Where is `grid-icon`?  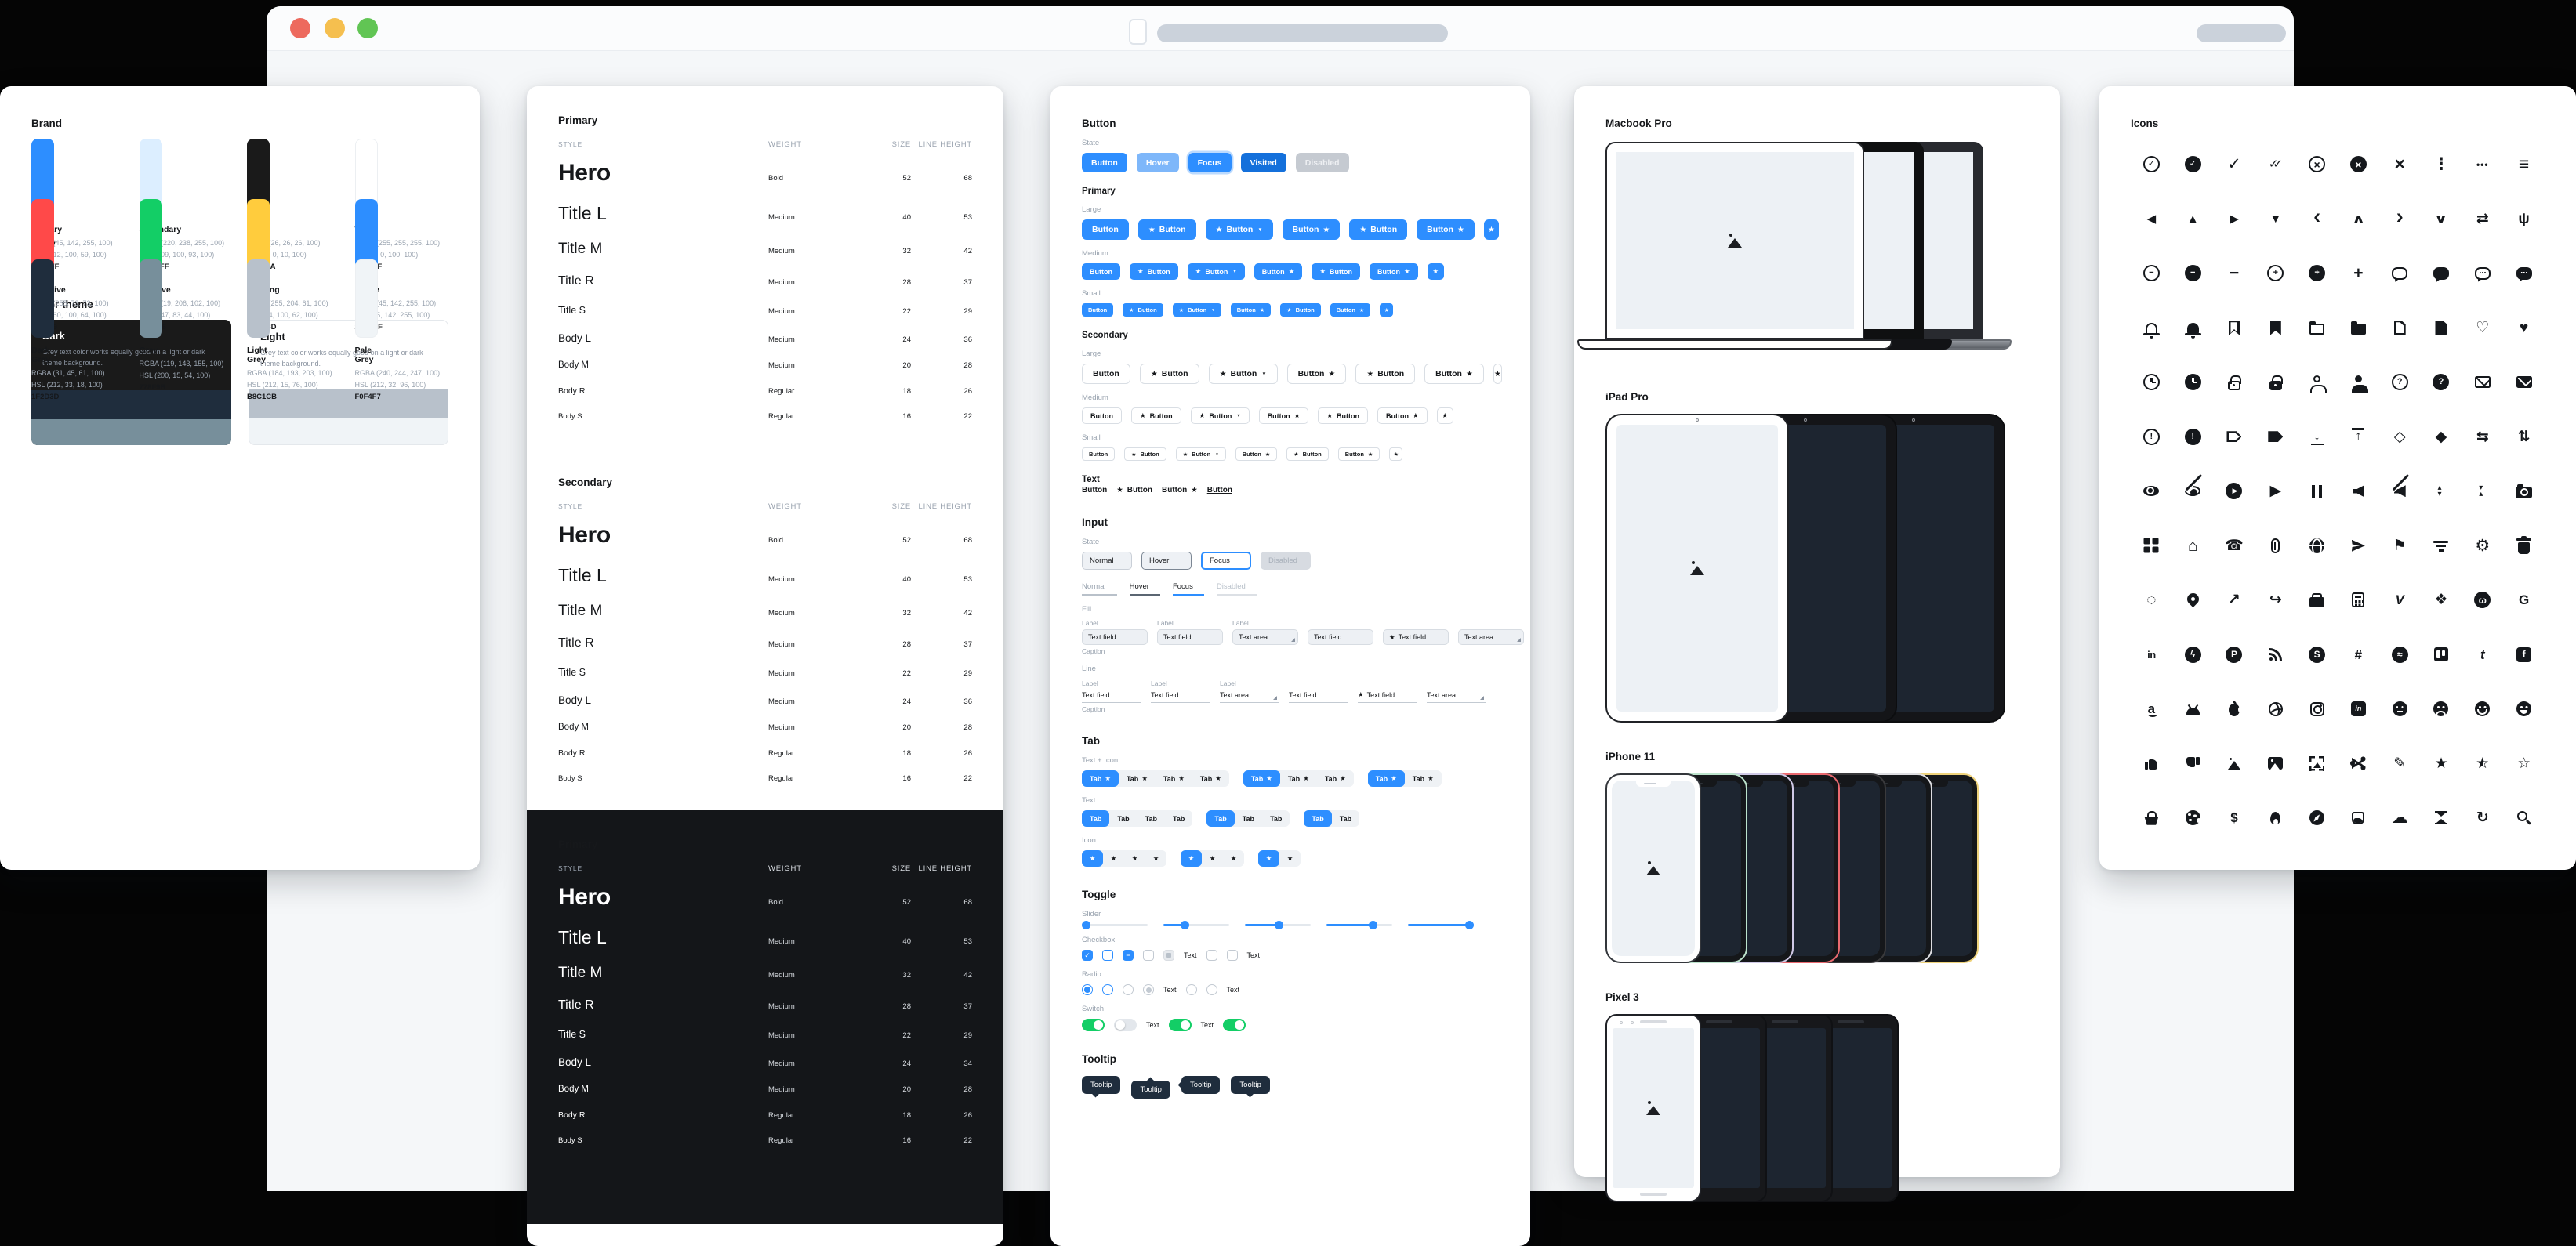 grid-icon is located at coordinates (2152, 546).